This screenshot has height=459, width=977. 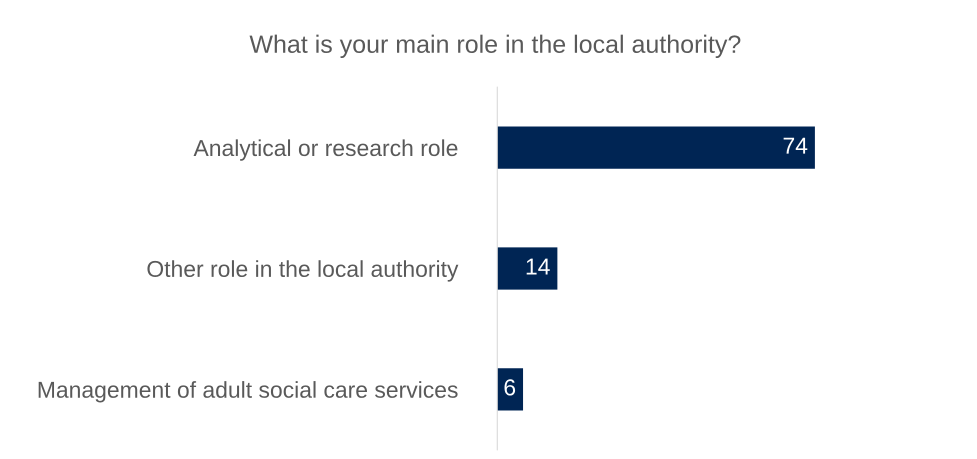 What do you see at coordinates (495, 46) in the screenshot?
I see `chart-title: What is your main role in the local authority?` at bounding box center [495, 46].